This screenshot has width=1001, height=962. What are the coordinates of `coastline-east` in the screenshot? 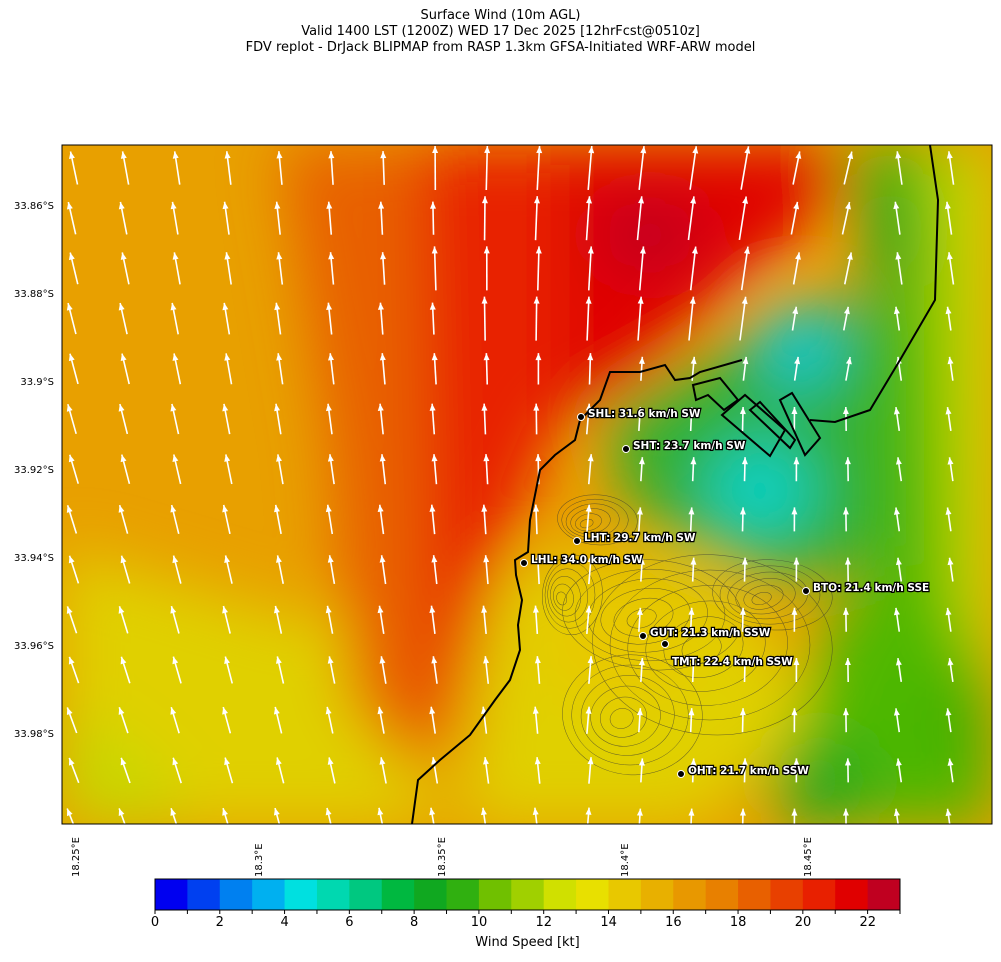 It's located at (874, 284).